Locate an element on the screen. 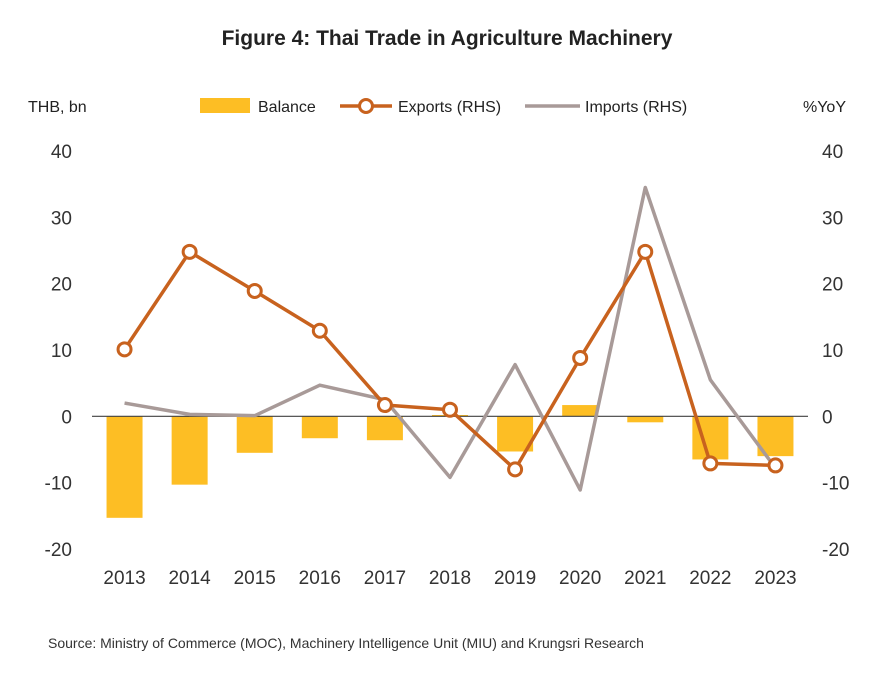 This screenshot has width=870, height=674. x-tick-label: 2018 is located at coordinates (450, 578).